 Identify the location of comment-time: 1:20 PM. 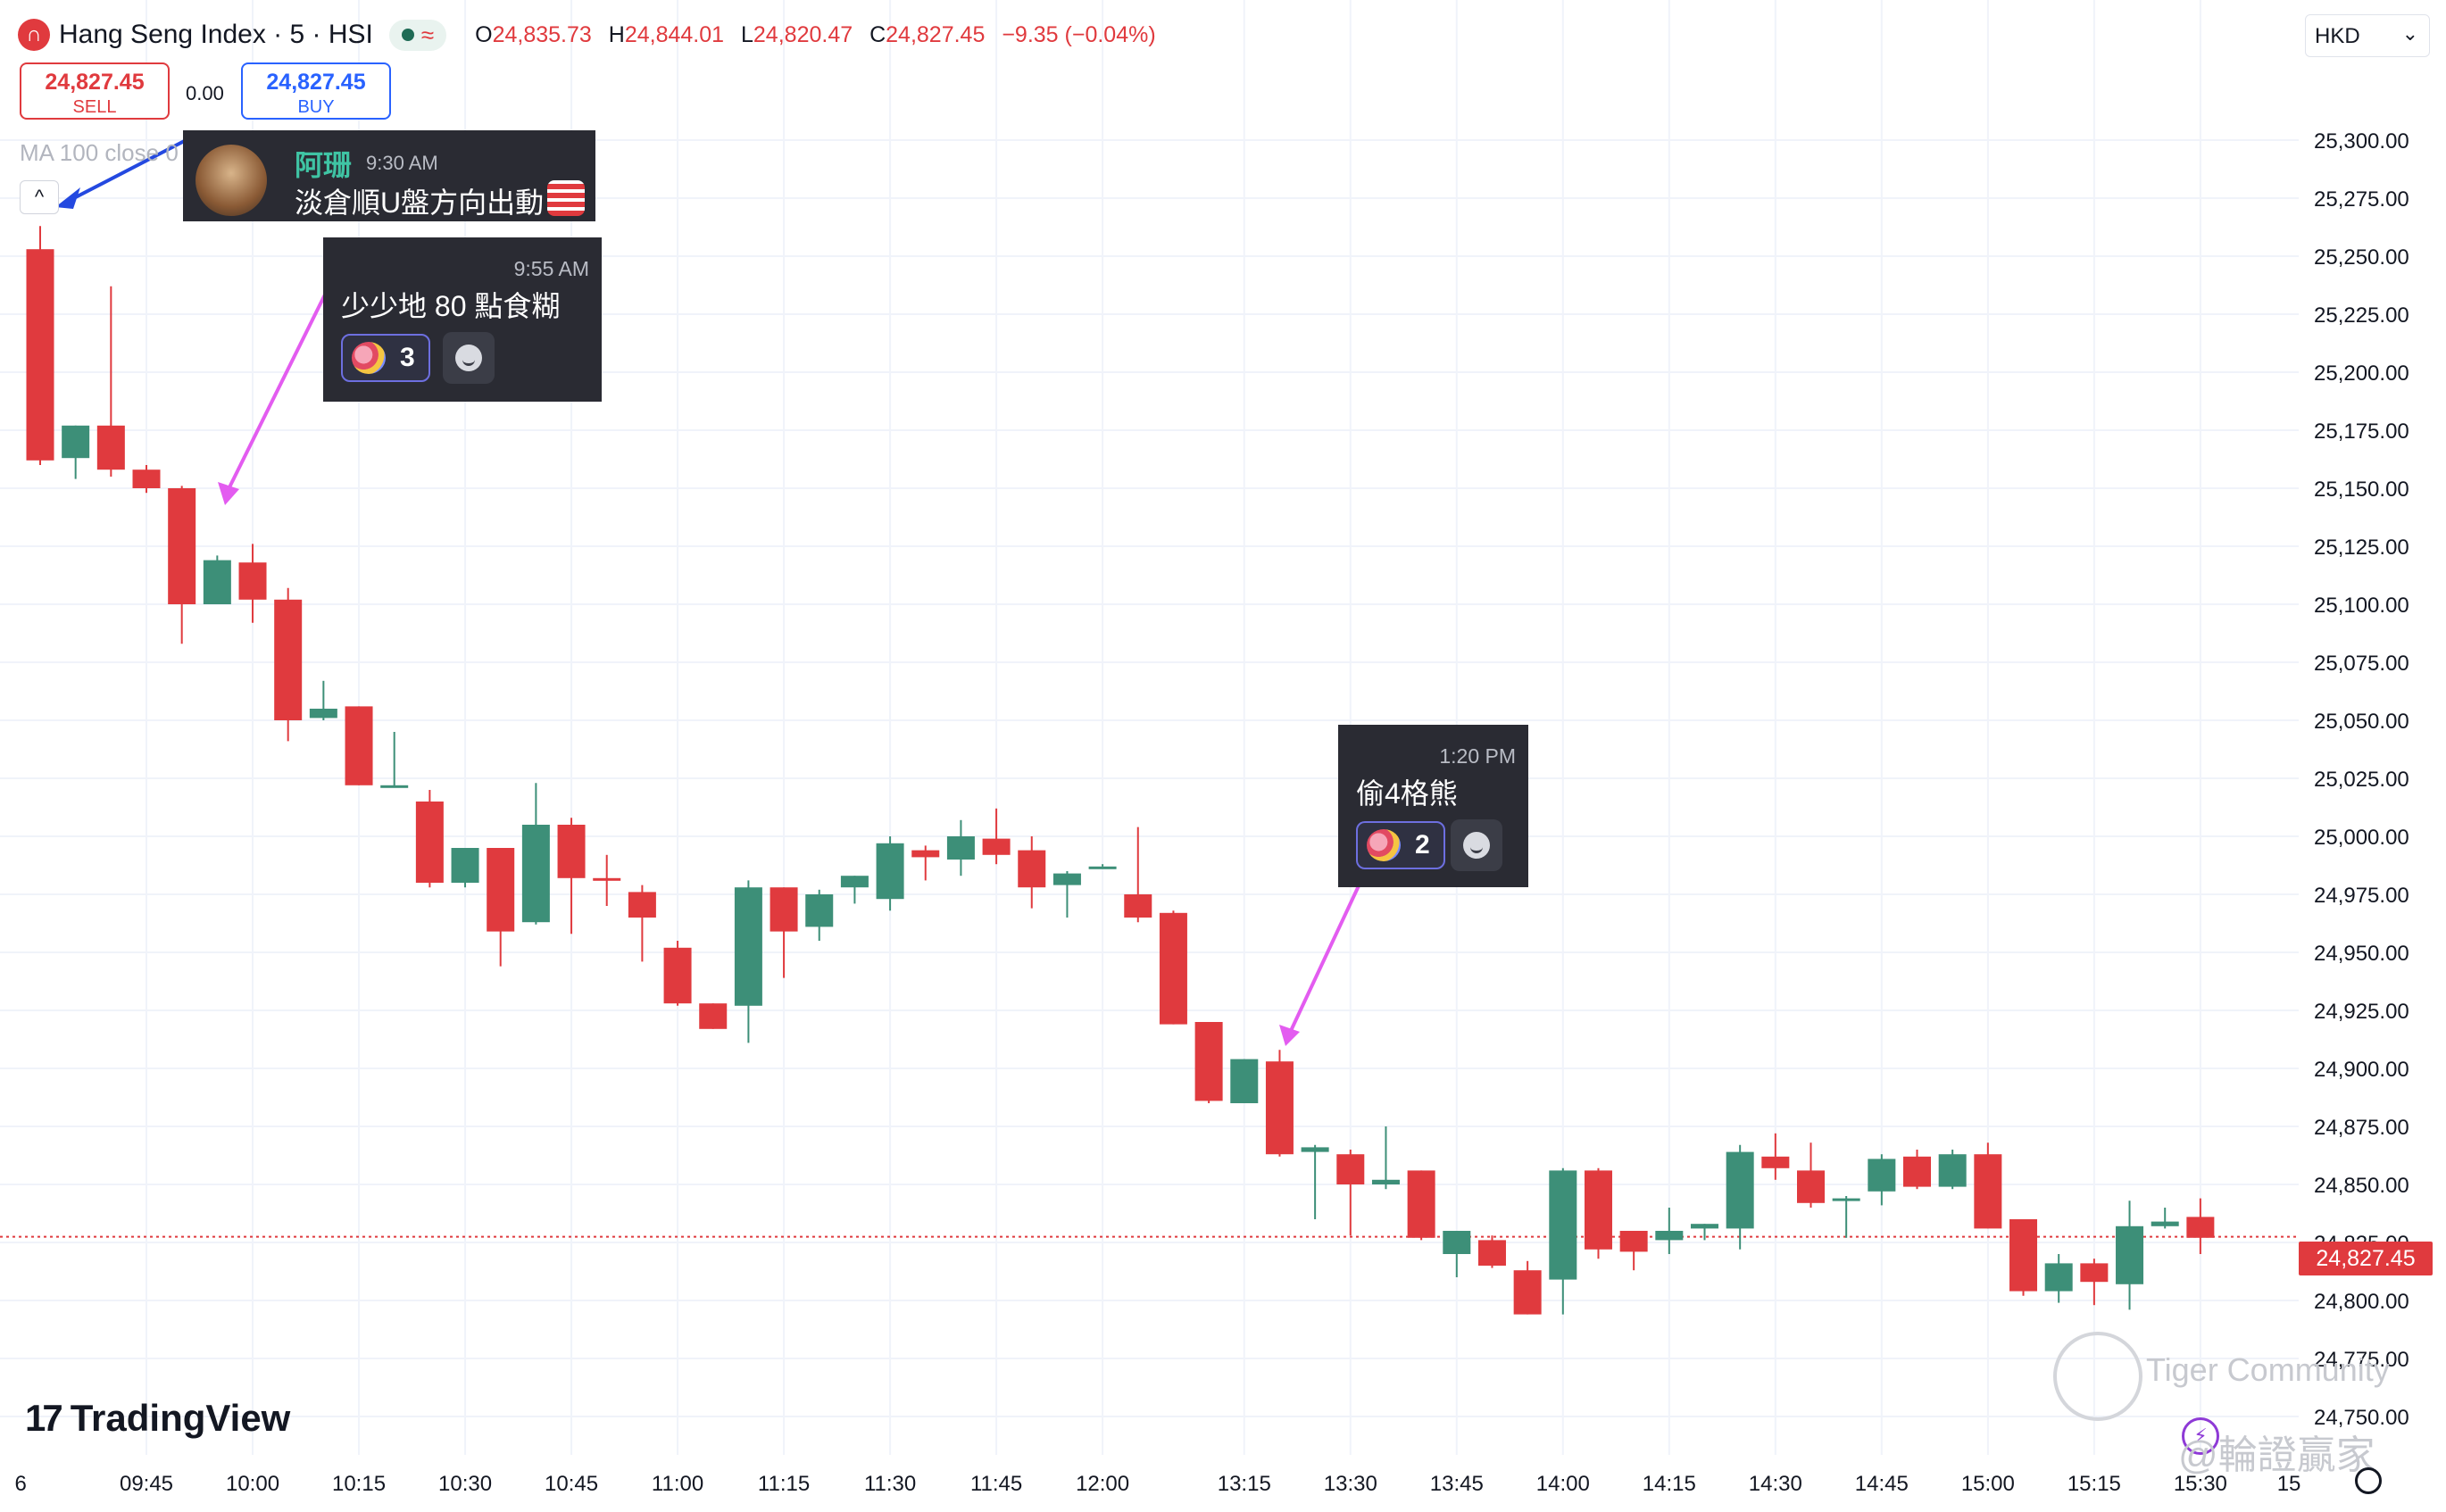
(1477, 756).